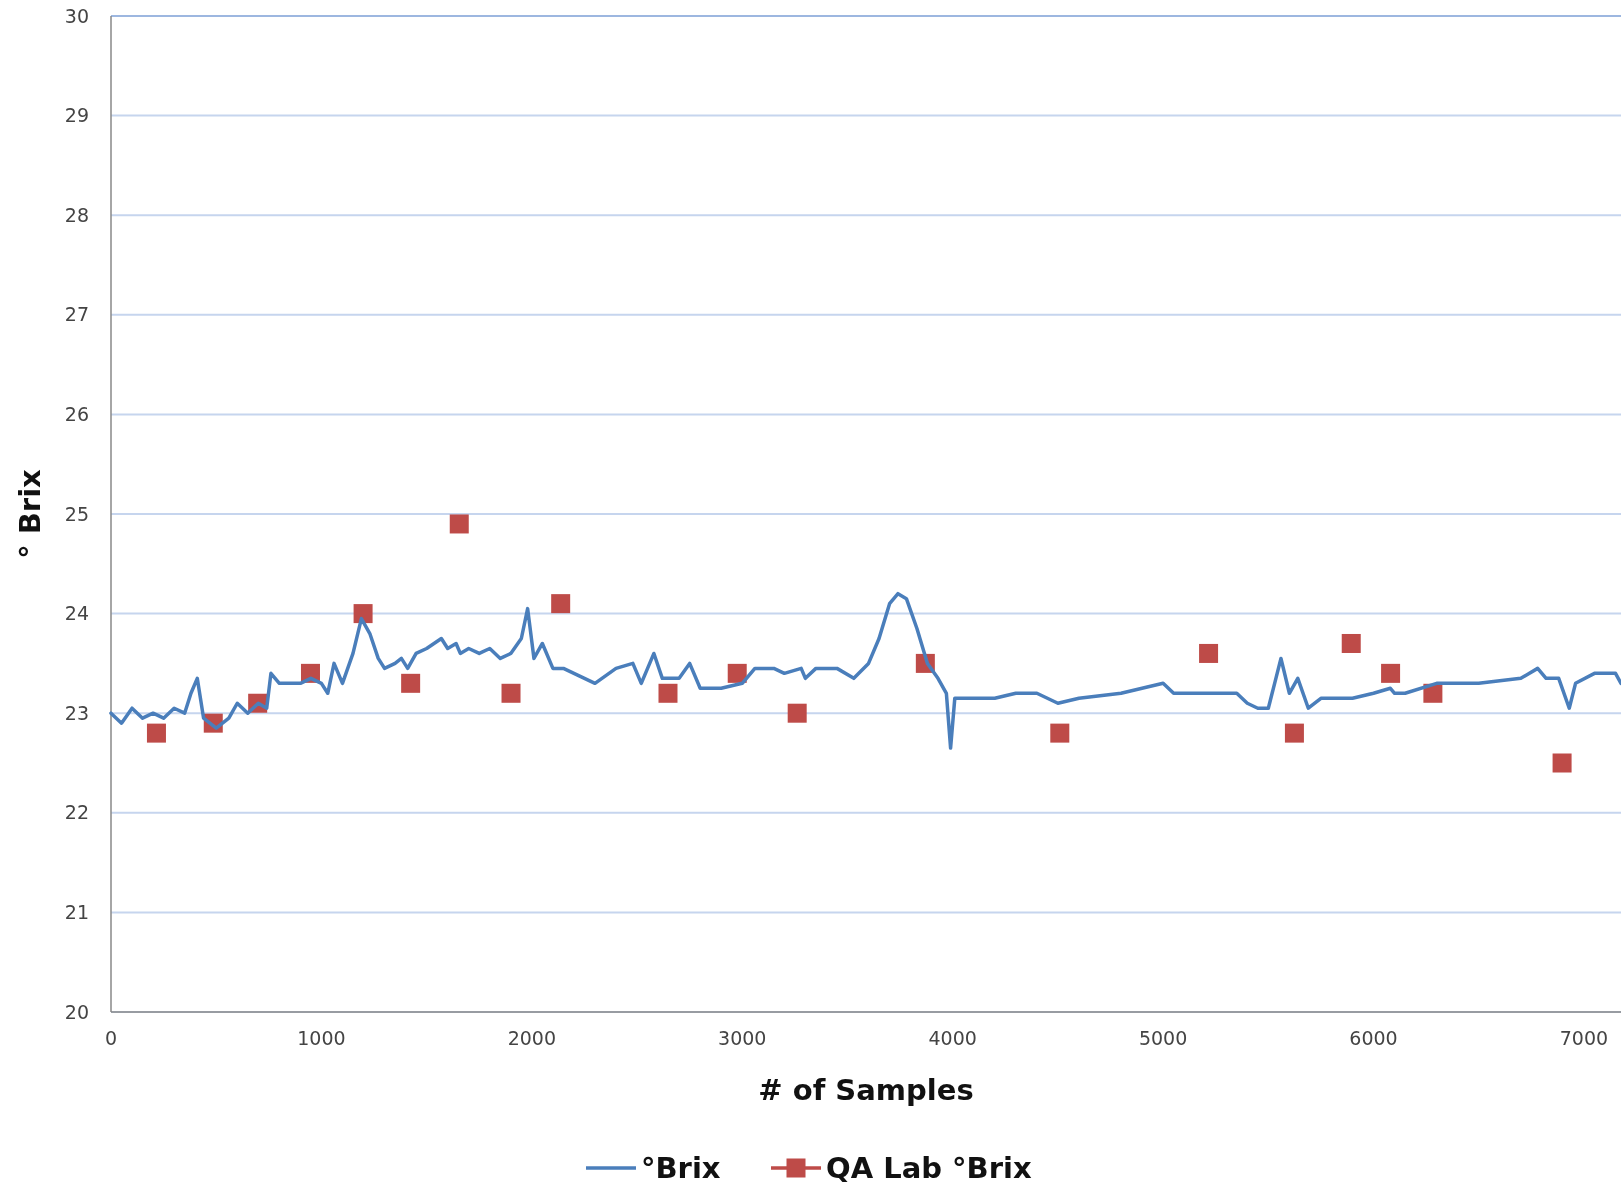 The width and height of the screenshot is (1621, 1196). Describe the element at coordinates (76, 414) in the screenshot. I see `y-tick-label: 26` at that location.